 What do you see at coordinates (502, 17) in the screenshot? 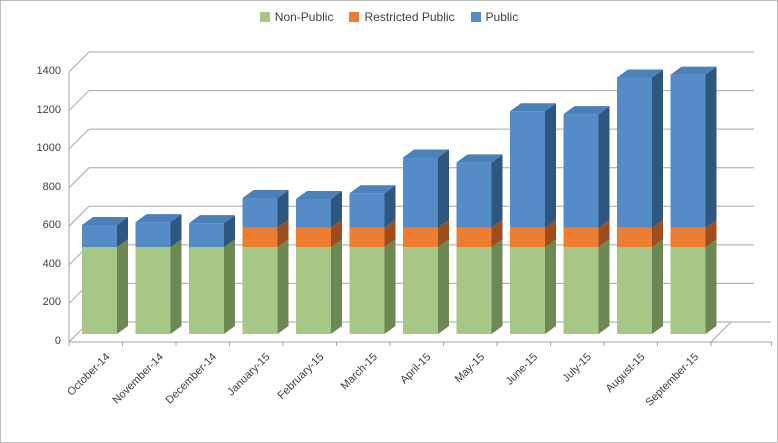
I see `legend-label: Public` at bounding box center [502, 17].